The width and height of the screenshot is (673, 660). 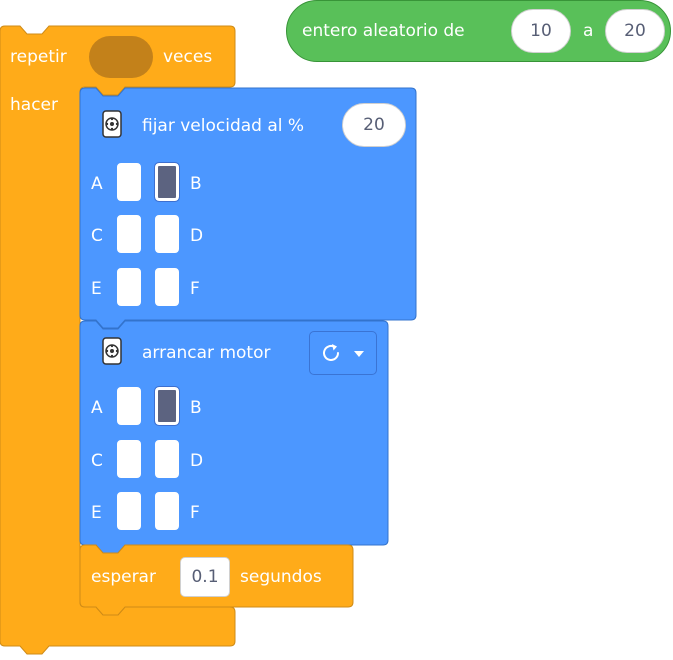 What do you see at coordinates (34, 105) in the screenshot?
I see `repeat-do-label: hacer` at bounding box center [34, 105].